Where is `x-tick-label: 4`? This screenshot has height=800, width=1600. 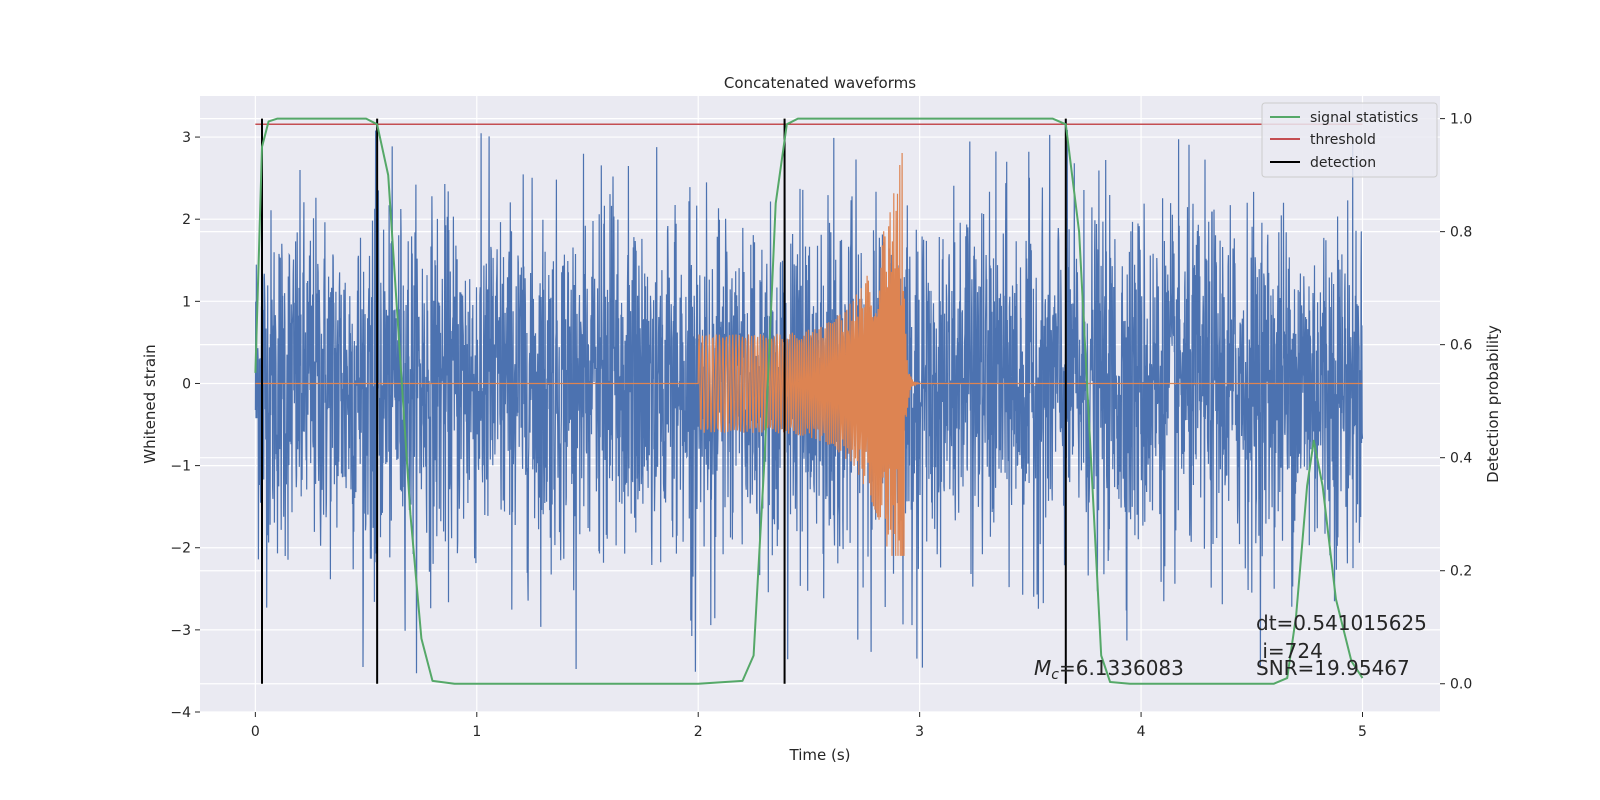
x-tick-label: 4 is located at coordinates (1141, 732).